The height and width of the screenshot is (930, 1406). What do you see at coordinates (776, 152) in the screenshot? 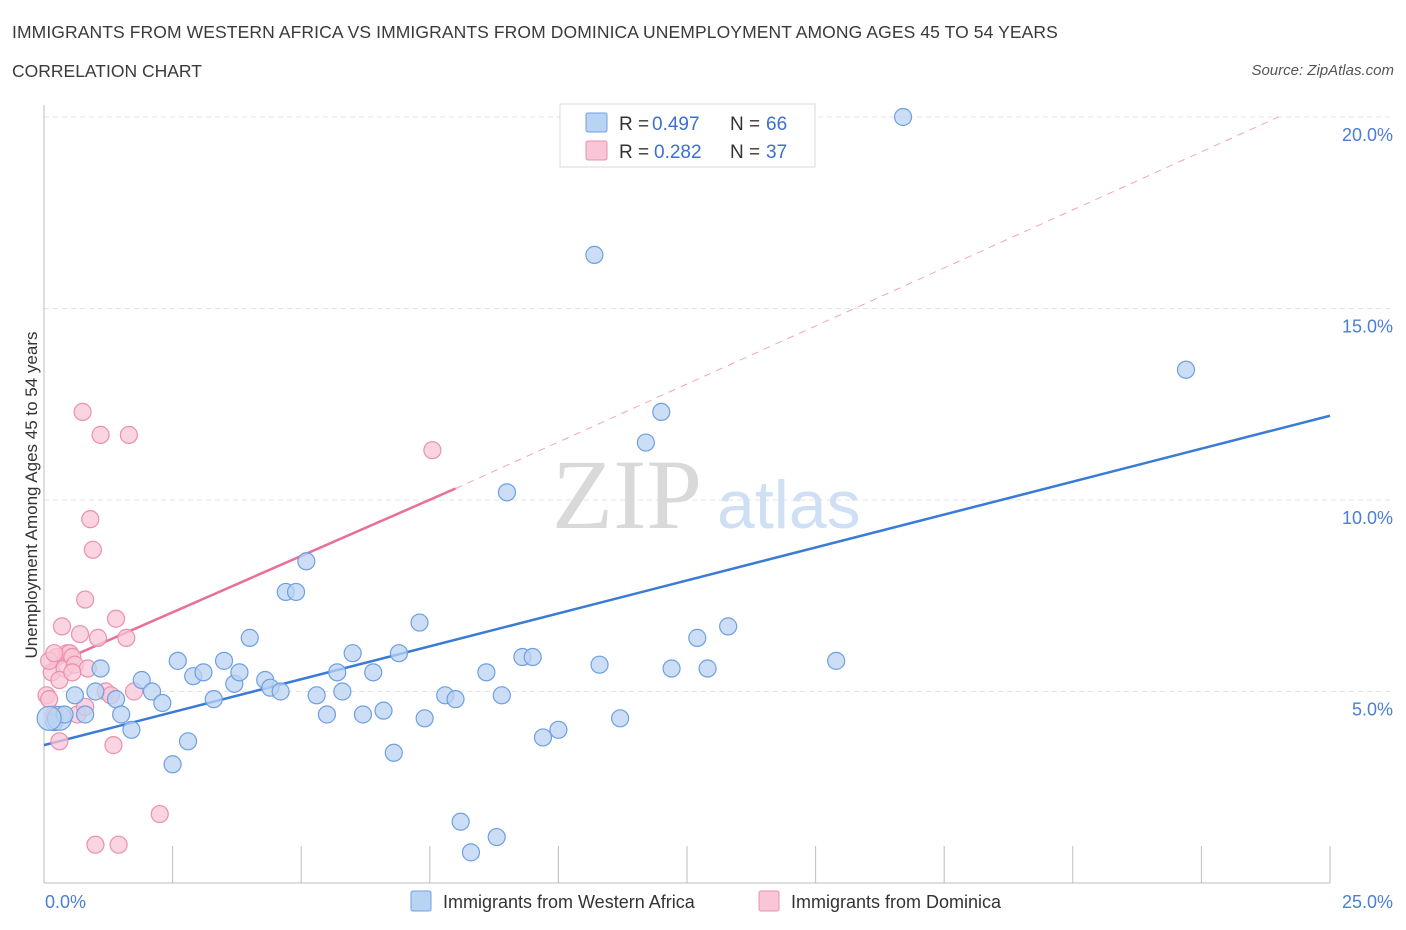
I see `legend-n-value: 37` at bounding box center [776, 152].